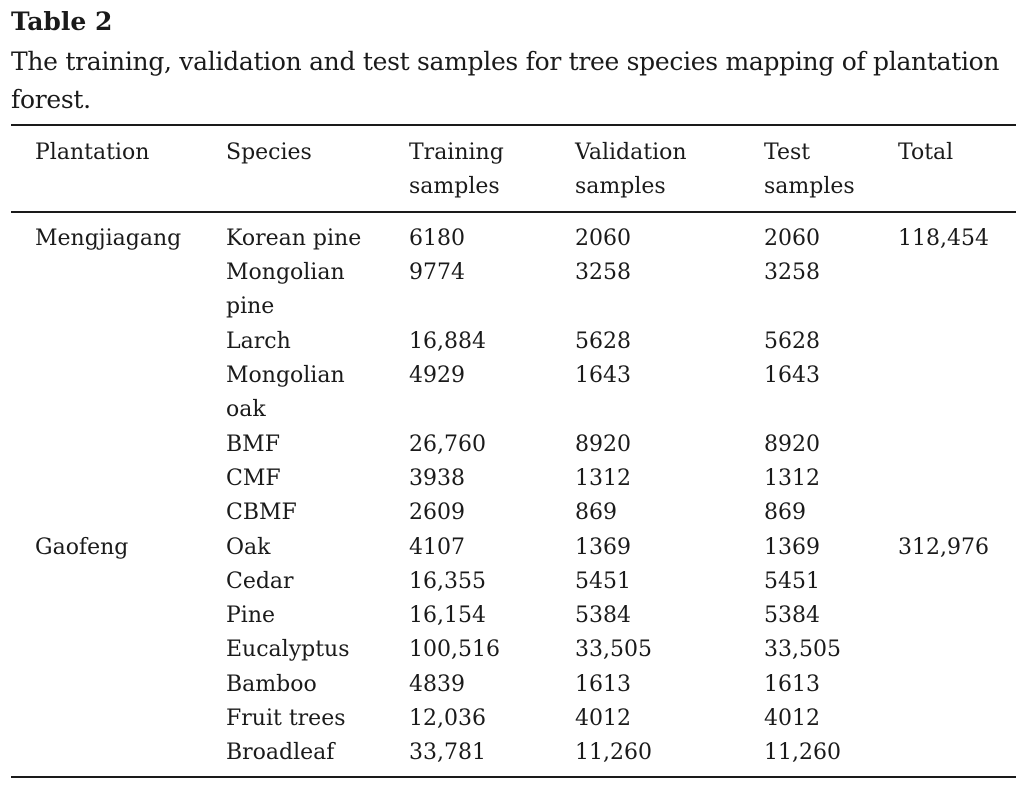 The image size is (1028, 792). What do you see at coordinates (447, 581) in the screenshot?
I see `training-cell: 16,355` at bounding box center [447, 581].